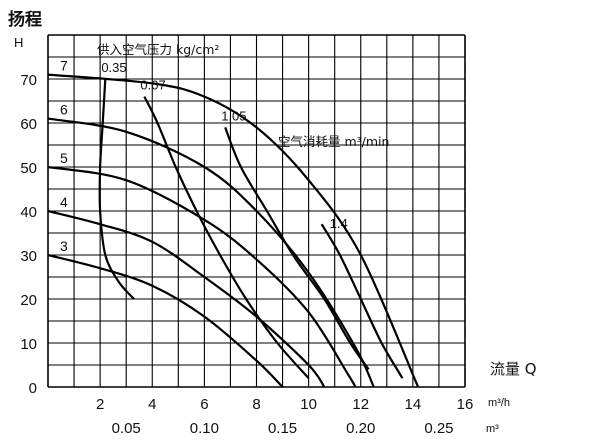 The height and width of the screenshot is (445, 600). What do you see at coordinates (33, 388) in the screenshot?
I see `y-tick-label: 0` at bounding box center [33, 388].